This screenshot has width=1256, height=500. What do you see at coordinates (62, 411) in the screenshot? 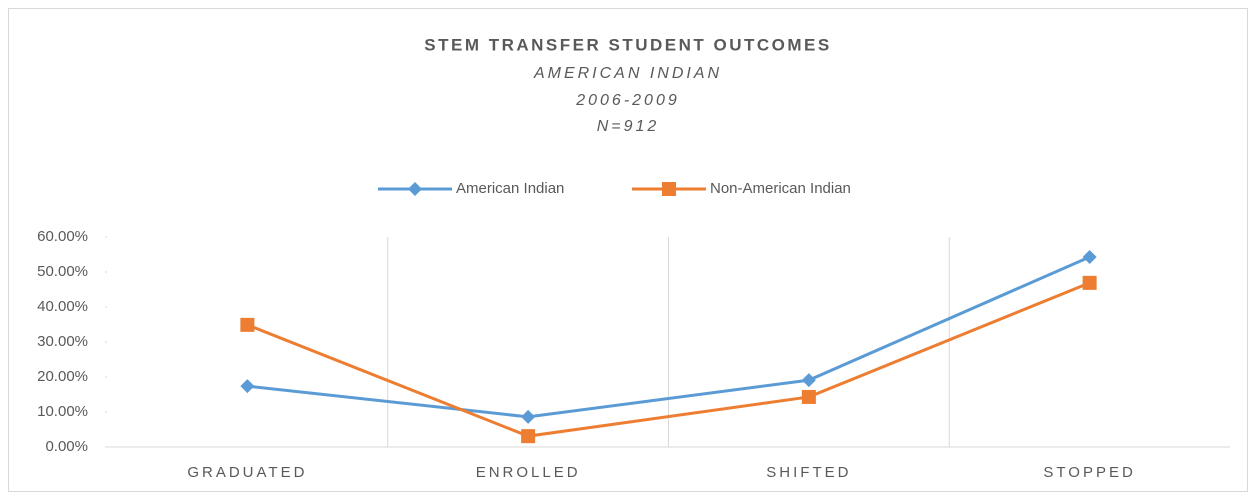
I see `y-tick-label: 10.00%` at bounding box center [62, 411].